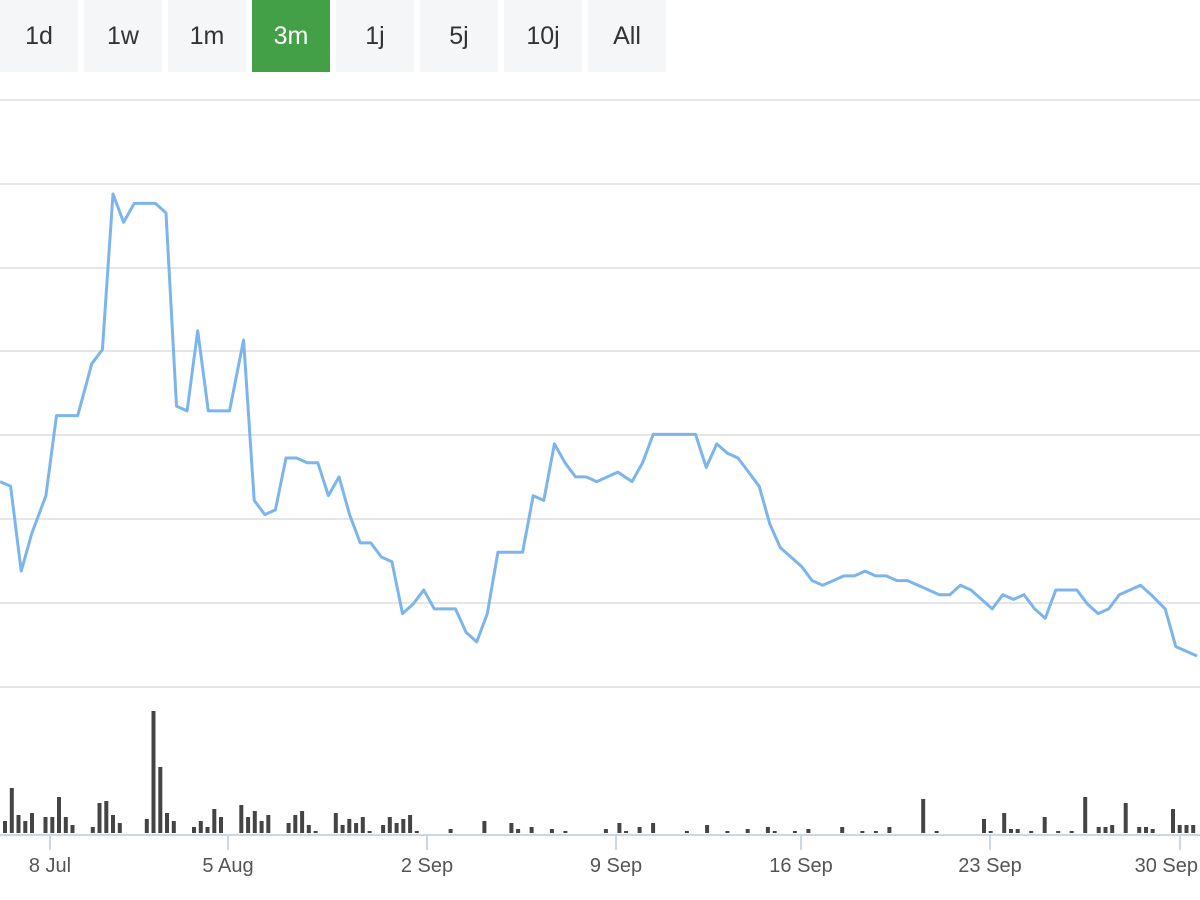  Describe the element at coordinates (1166, 866) in the screenshot. I see `x-tick-label: 30 Sep` at that location.